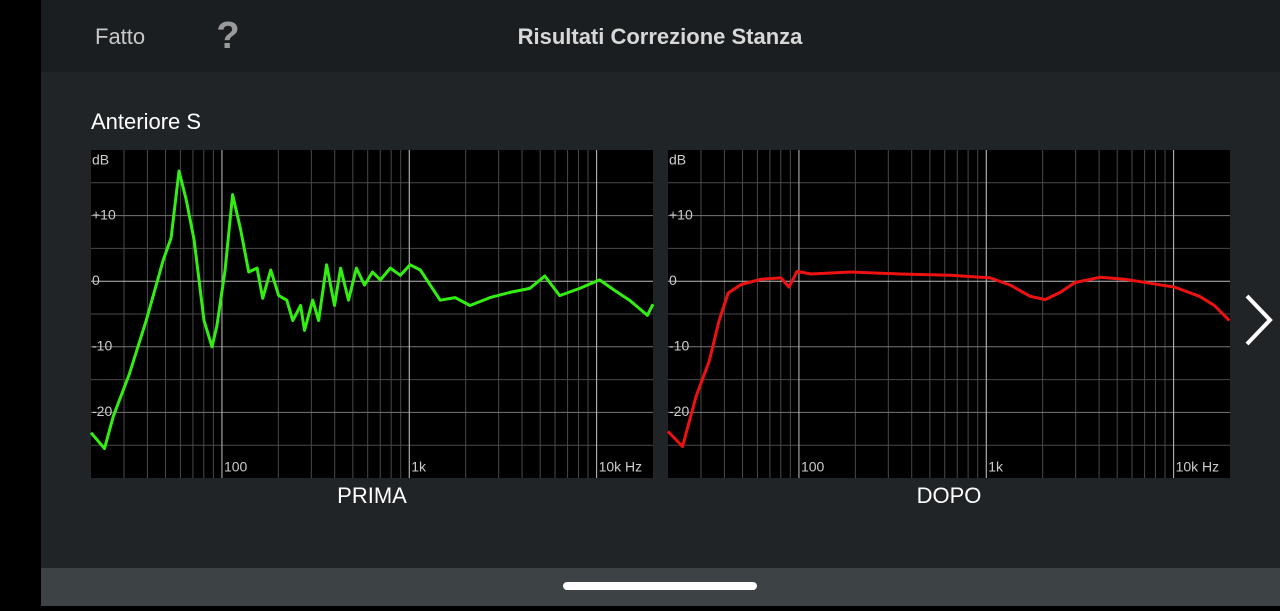 Image resolution: width=1280 pixels, height=611 pixels. Describe the element at coordinates (949, 495) in the screenshot. I see `chart-caption: DOPO` at that location.